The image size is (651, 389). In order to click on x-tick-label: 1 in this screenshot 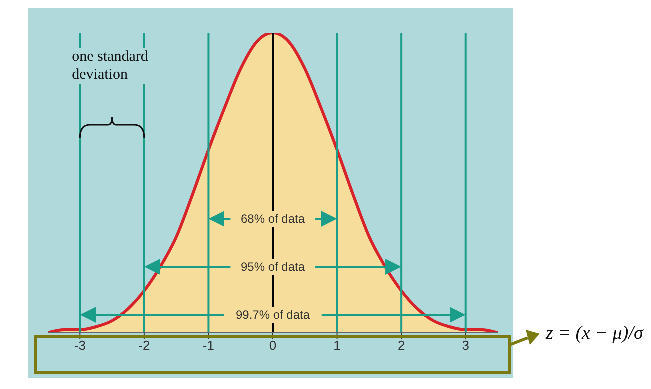, I will do `click(337, 346)`.